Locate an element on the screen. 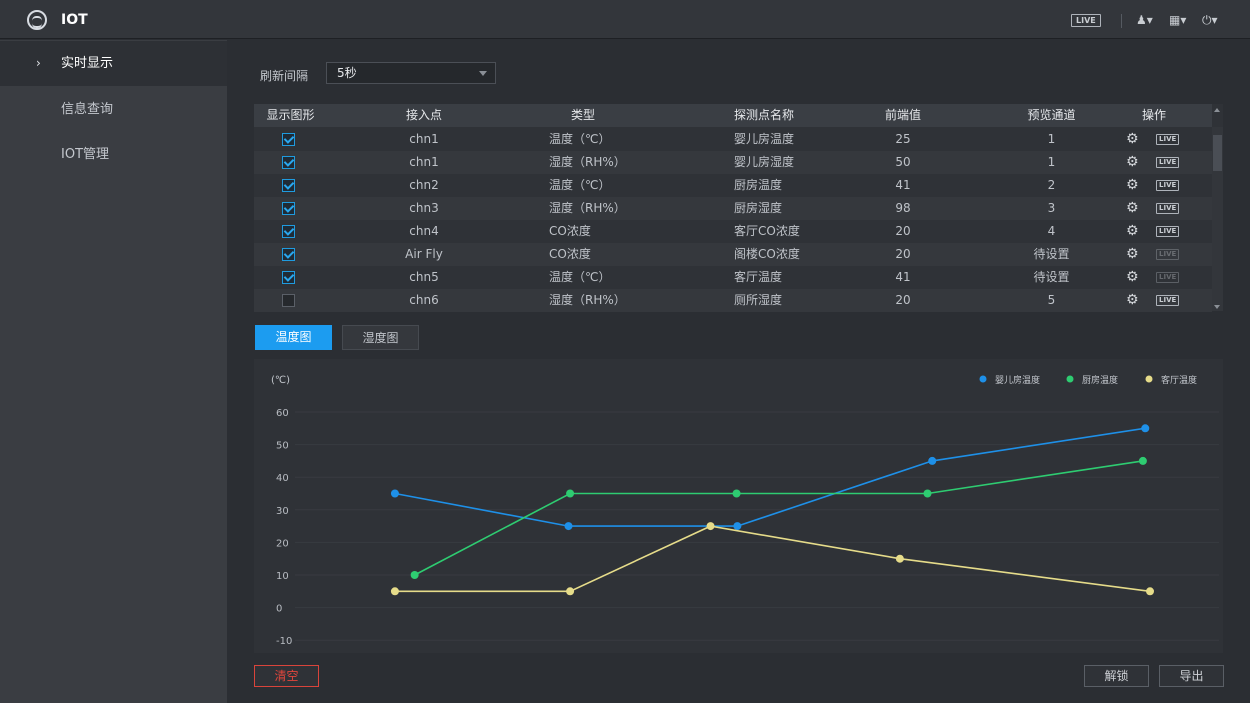  refresh-interval-label: 刷新间隔 is located at coordinates (284, 76).